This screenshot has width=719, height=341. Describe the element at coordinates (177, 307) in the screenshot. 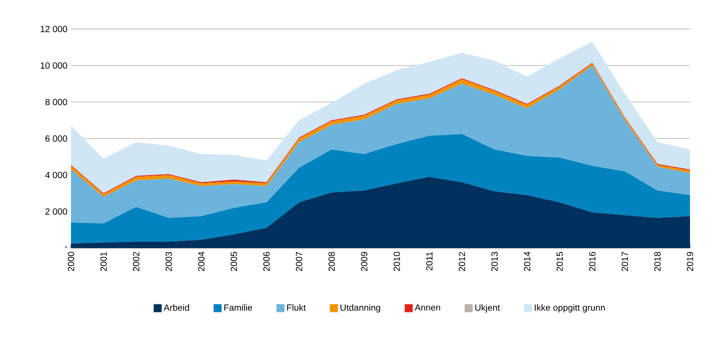

I see `legend-label: Arbeid` at that location.